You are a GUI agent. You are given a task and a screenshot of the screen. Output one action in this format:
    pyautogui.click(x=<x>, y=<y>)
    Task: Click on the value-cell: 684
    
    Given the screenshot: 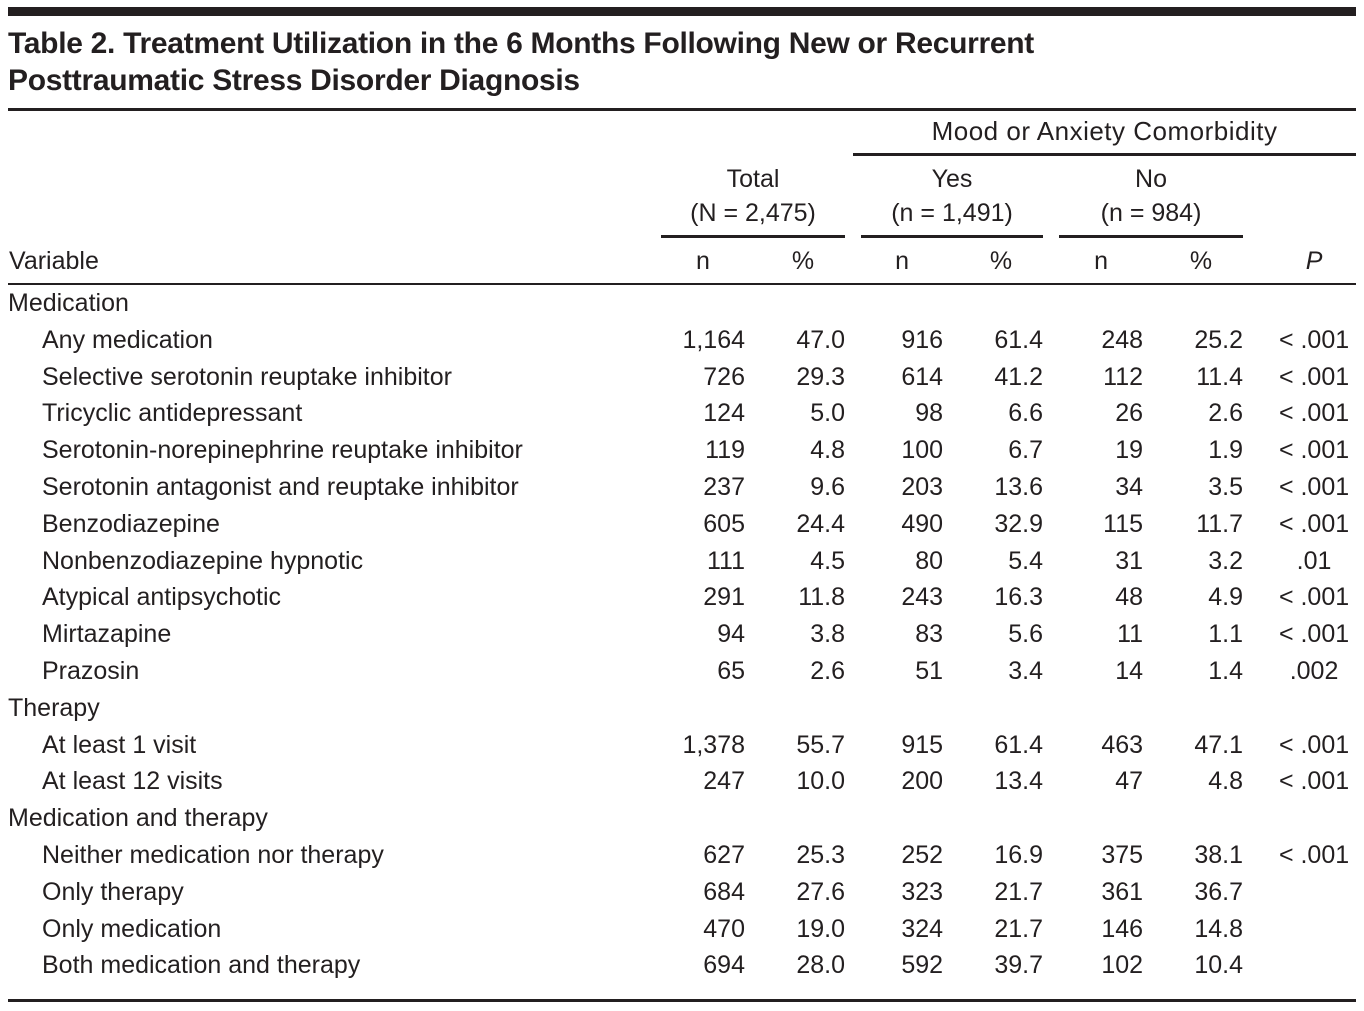 What is the action you would take?
    pyautogui.click(x=724, y=891)
    